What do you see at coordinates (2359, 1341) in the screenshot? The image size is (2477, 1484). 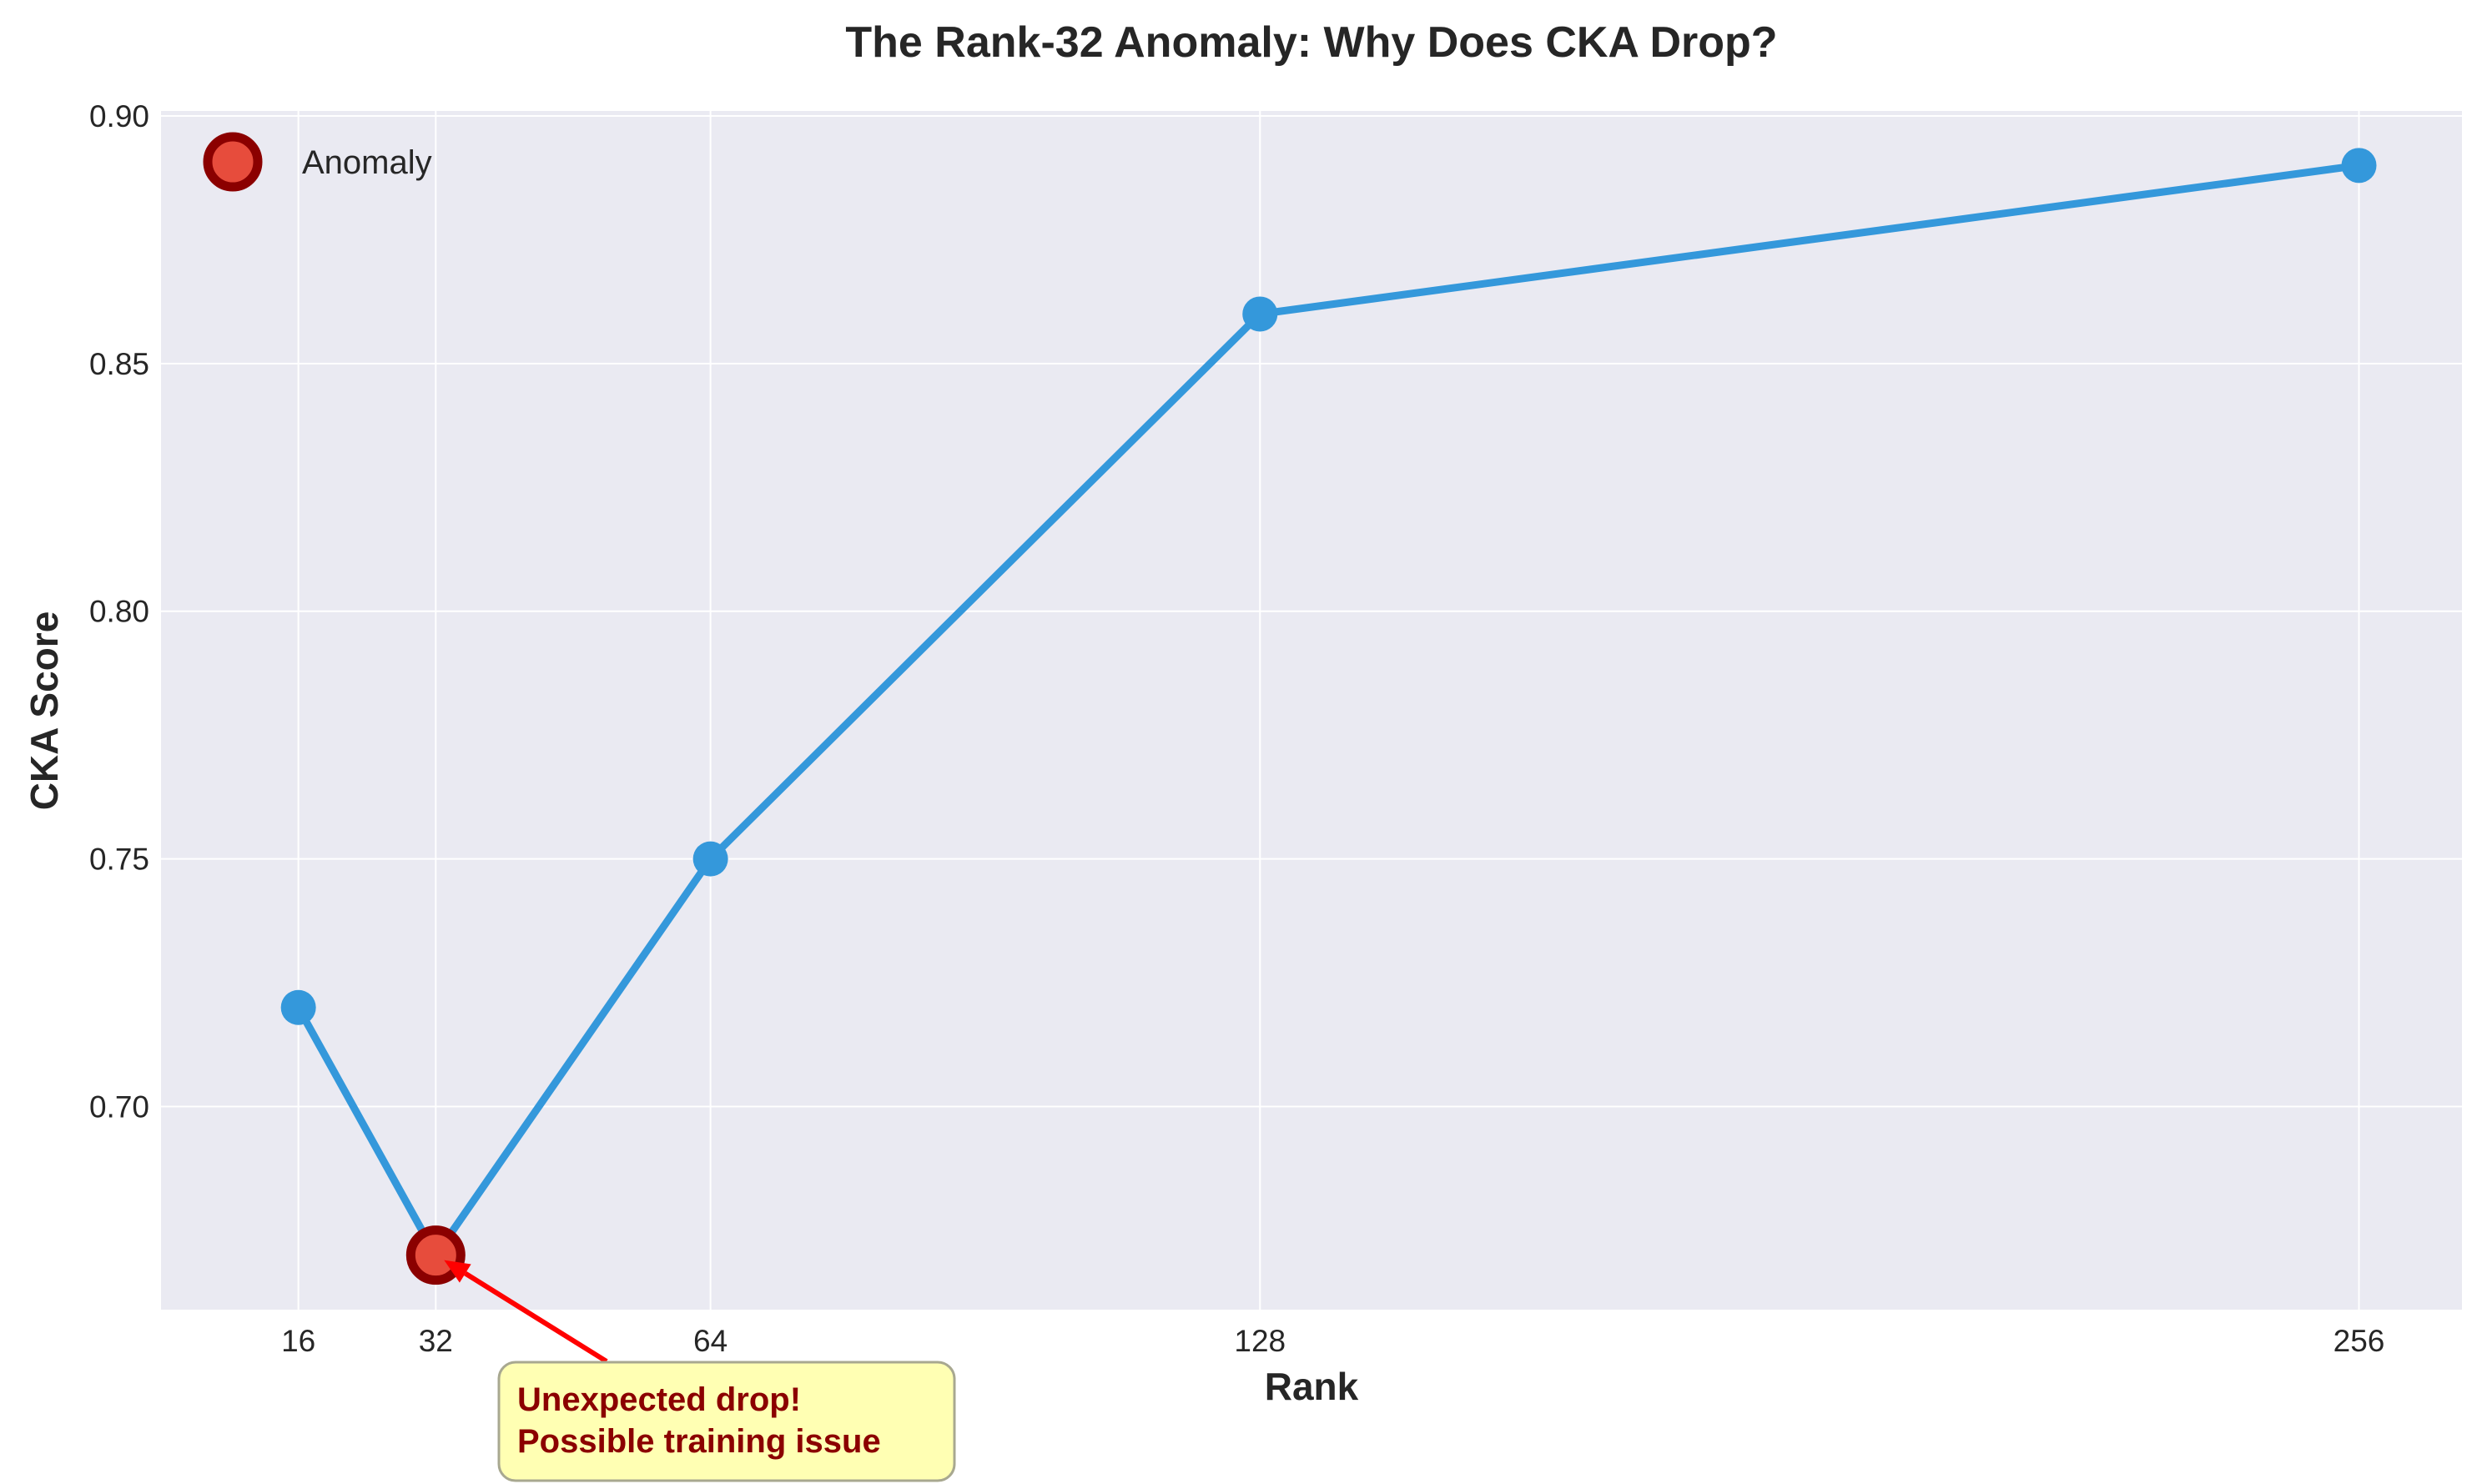 I see `x-tick-label: 256` at bounding box center [2359, 1341].